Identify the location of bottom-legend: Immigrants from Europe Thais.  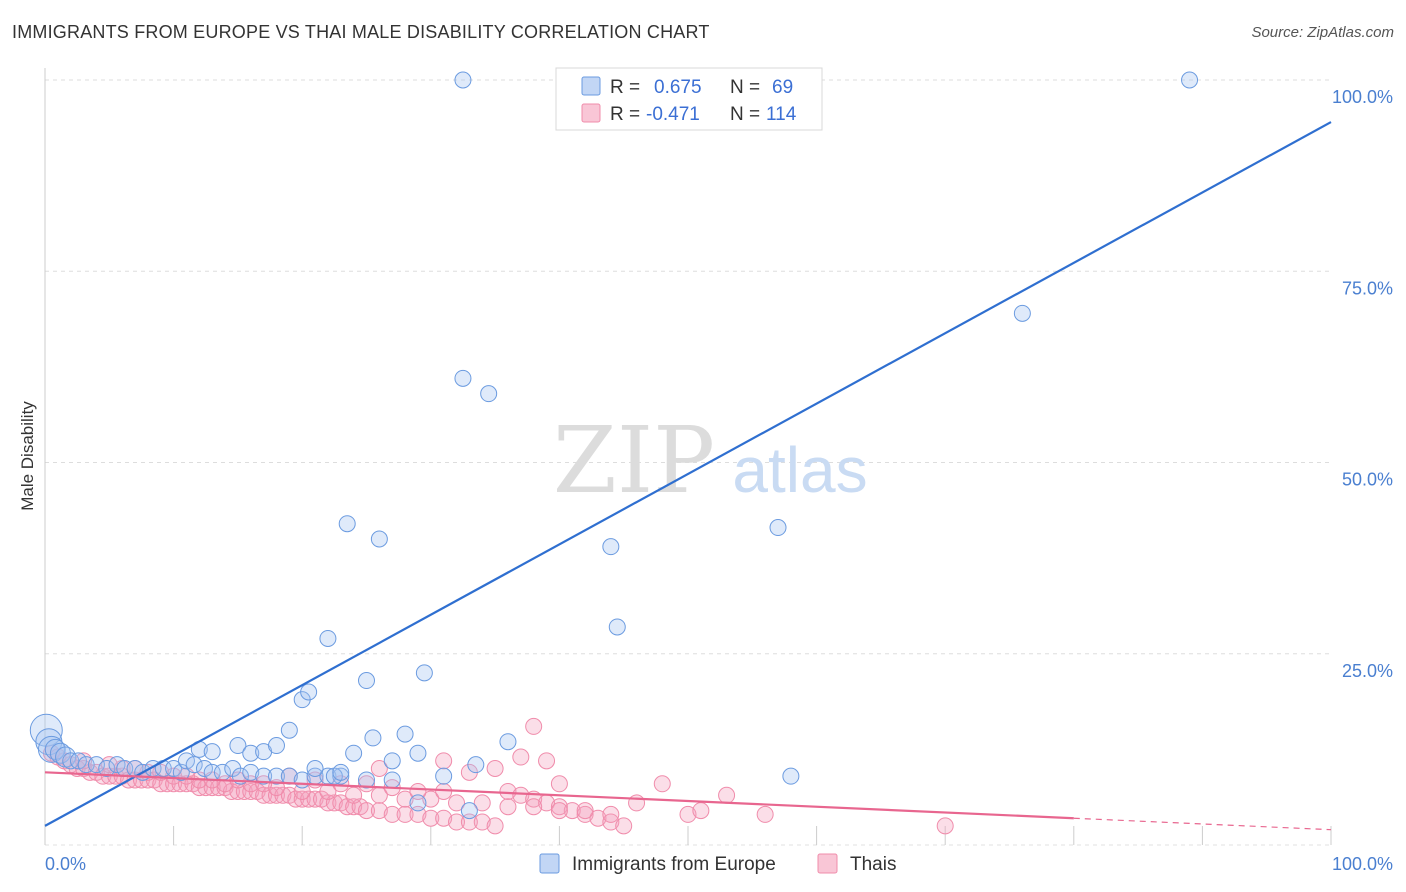
(717, 864).